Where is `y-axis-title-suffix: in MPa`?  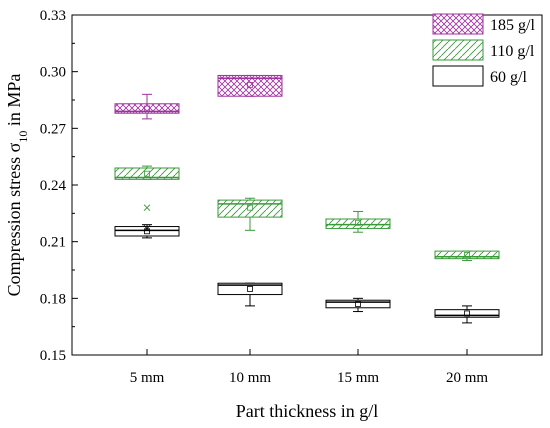
y-axis-title-suffix: in MPa is located at coordinates (14, 102).